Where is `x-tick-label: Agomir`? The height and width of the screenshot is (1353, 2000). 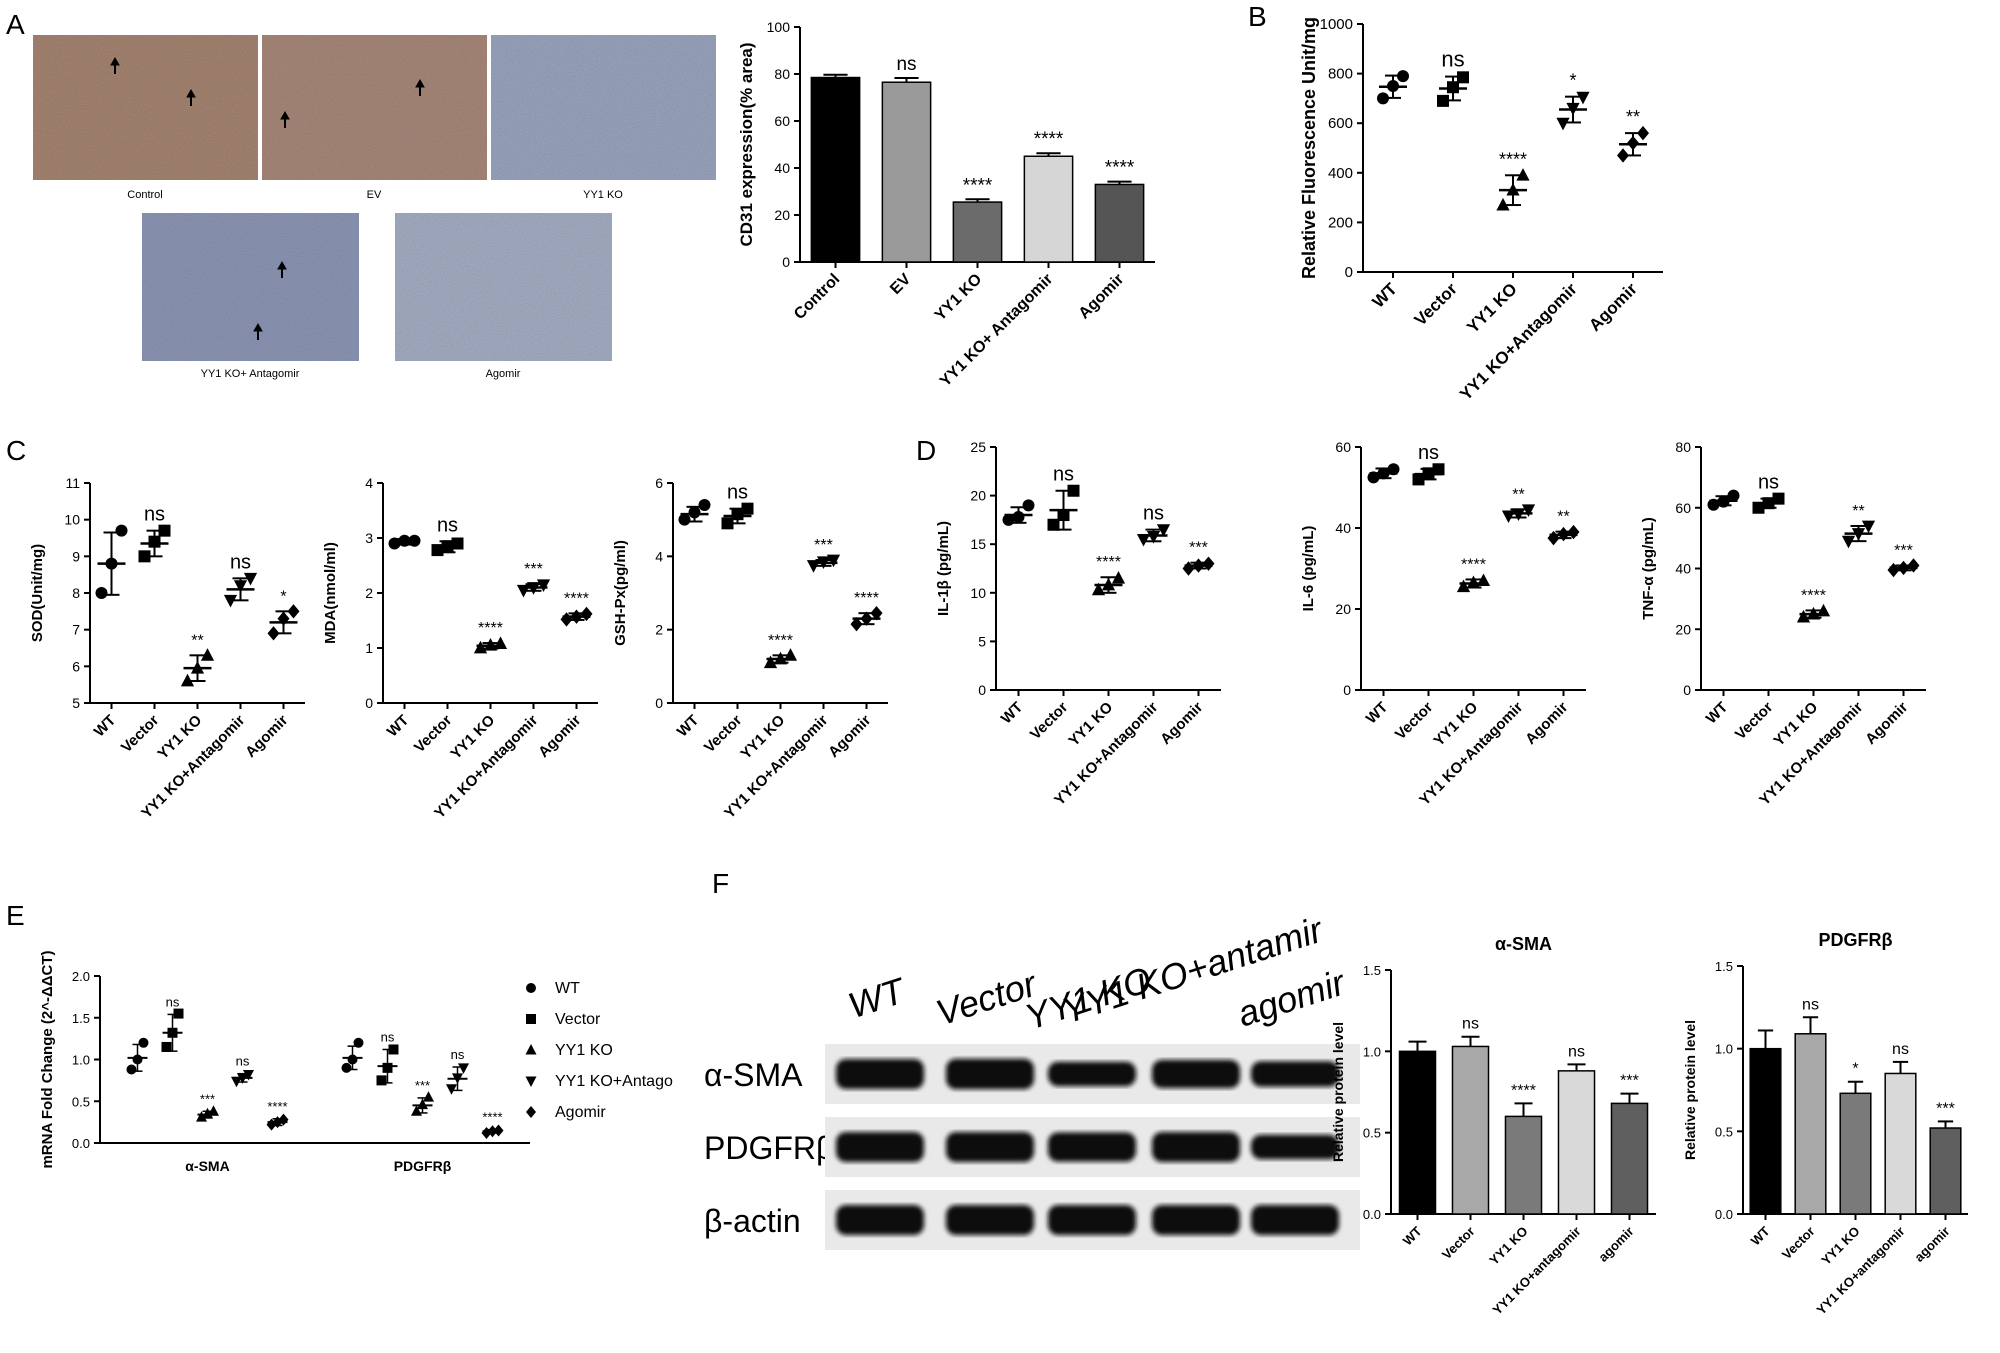
x-tick-label: Agomir is located at coordinates (266, 736).